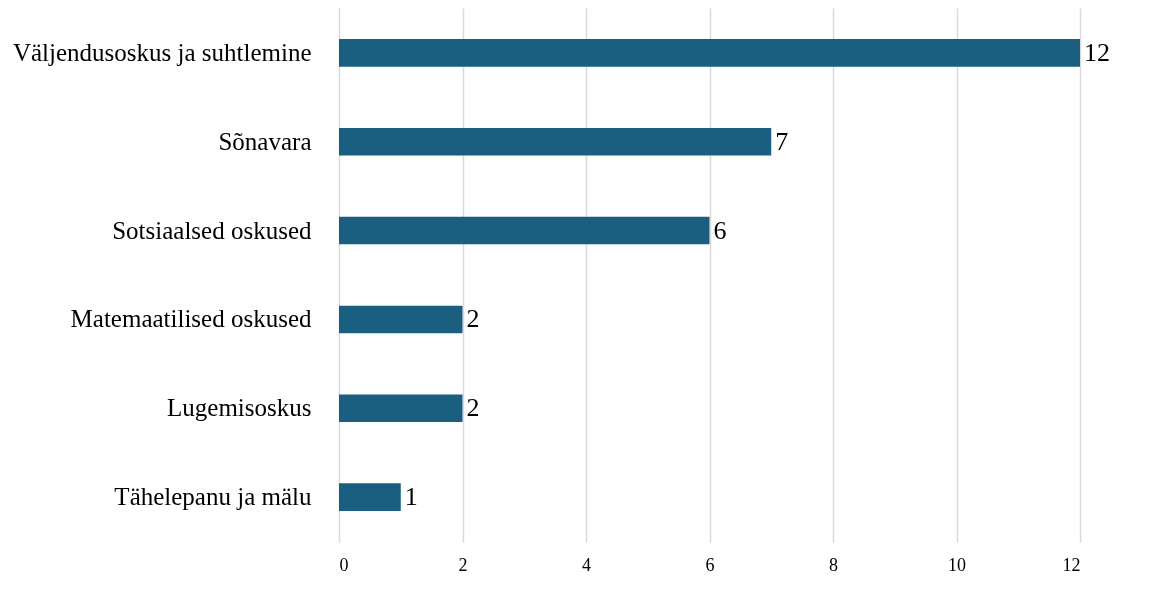 This screenshot has width=1170, height=589. I want to click on y-tick-label: Väljendusoskus ja suhtlemine, so click(162, 52).